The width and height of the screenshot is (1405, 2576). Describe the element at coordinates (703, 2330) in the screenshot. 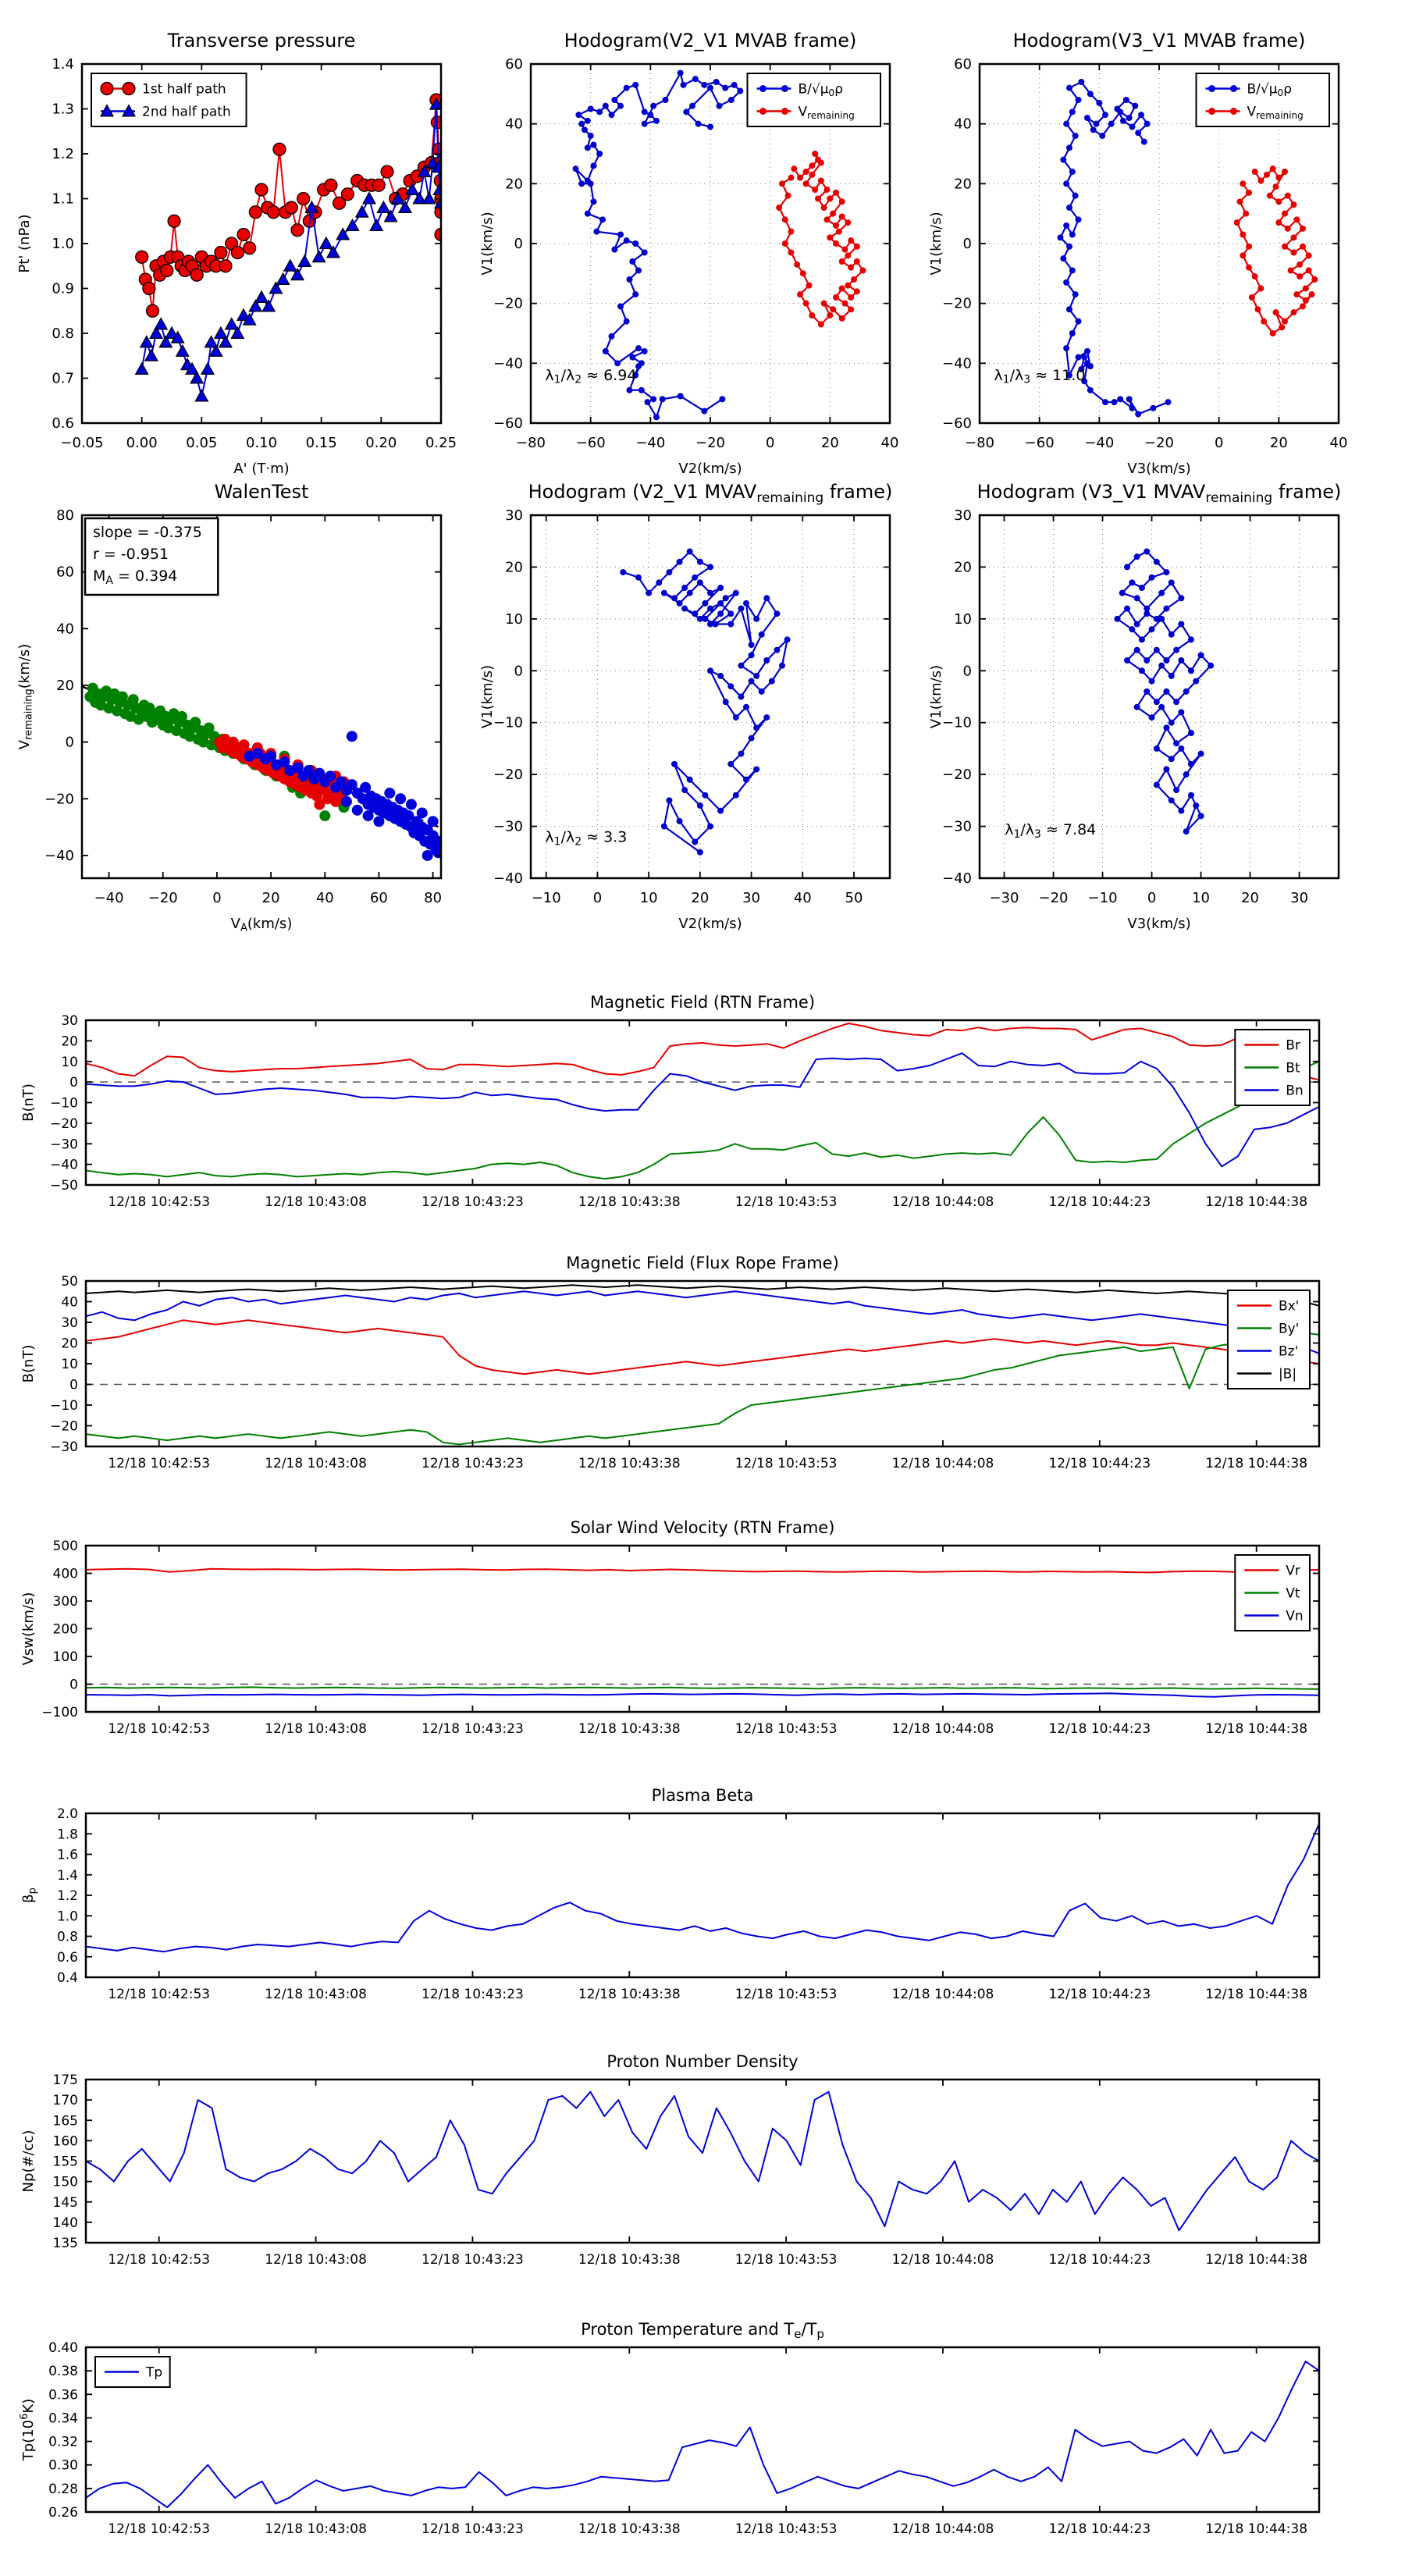

I see `svg-text: Proton Temperature and Te/Tp` at that location.